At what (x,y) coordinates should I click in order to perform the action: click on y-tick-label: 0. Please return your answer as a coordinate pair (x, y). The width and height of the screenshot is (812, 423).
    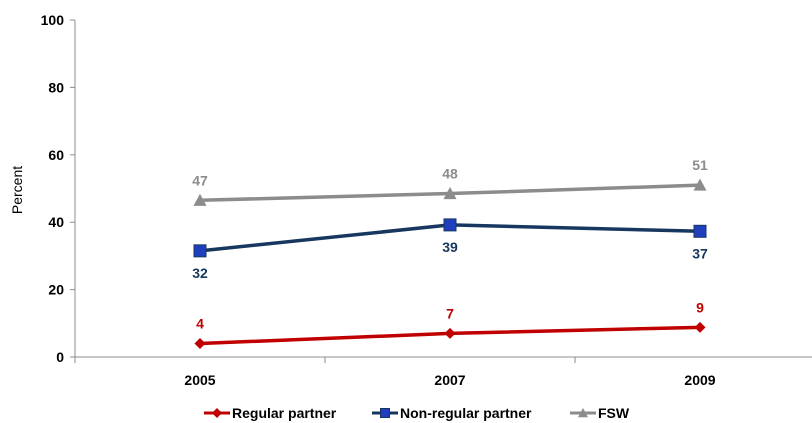
    Looking at the image, I should click on (60, 357).